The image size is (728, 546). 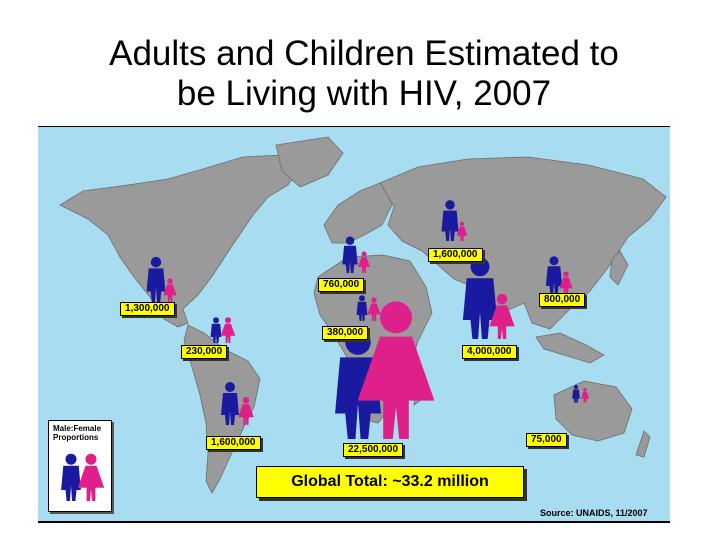 I want to click on label-north-america: 1,300,000, so click(x=147, y=309).